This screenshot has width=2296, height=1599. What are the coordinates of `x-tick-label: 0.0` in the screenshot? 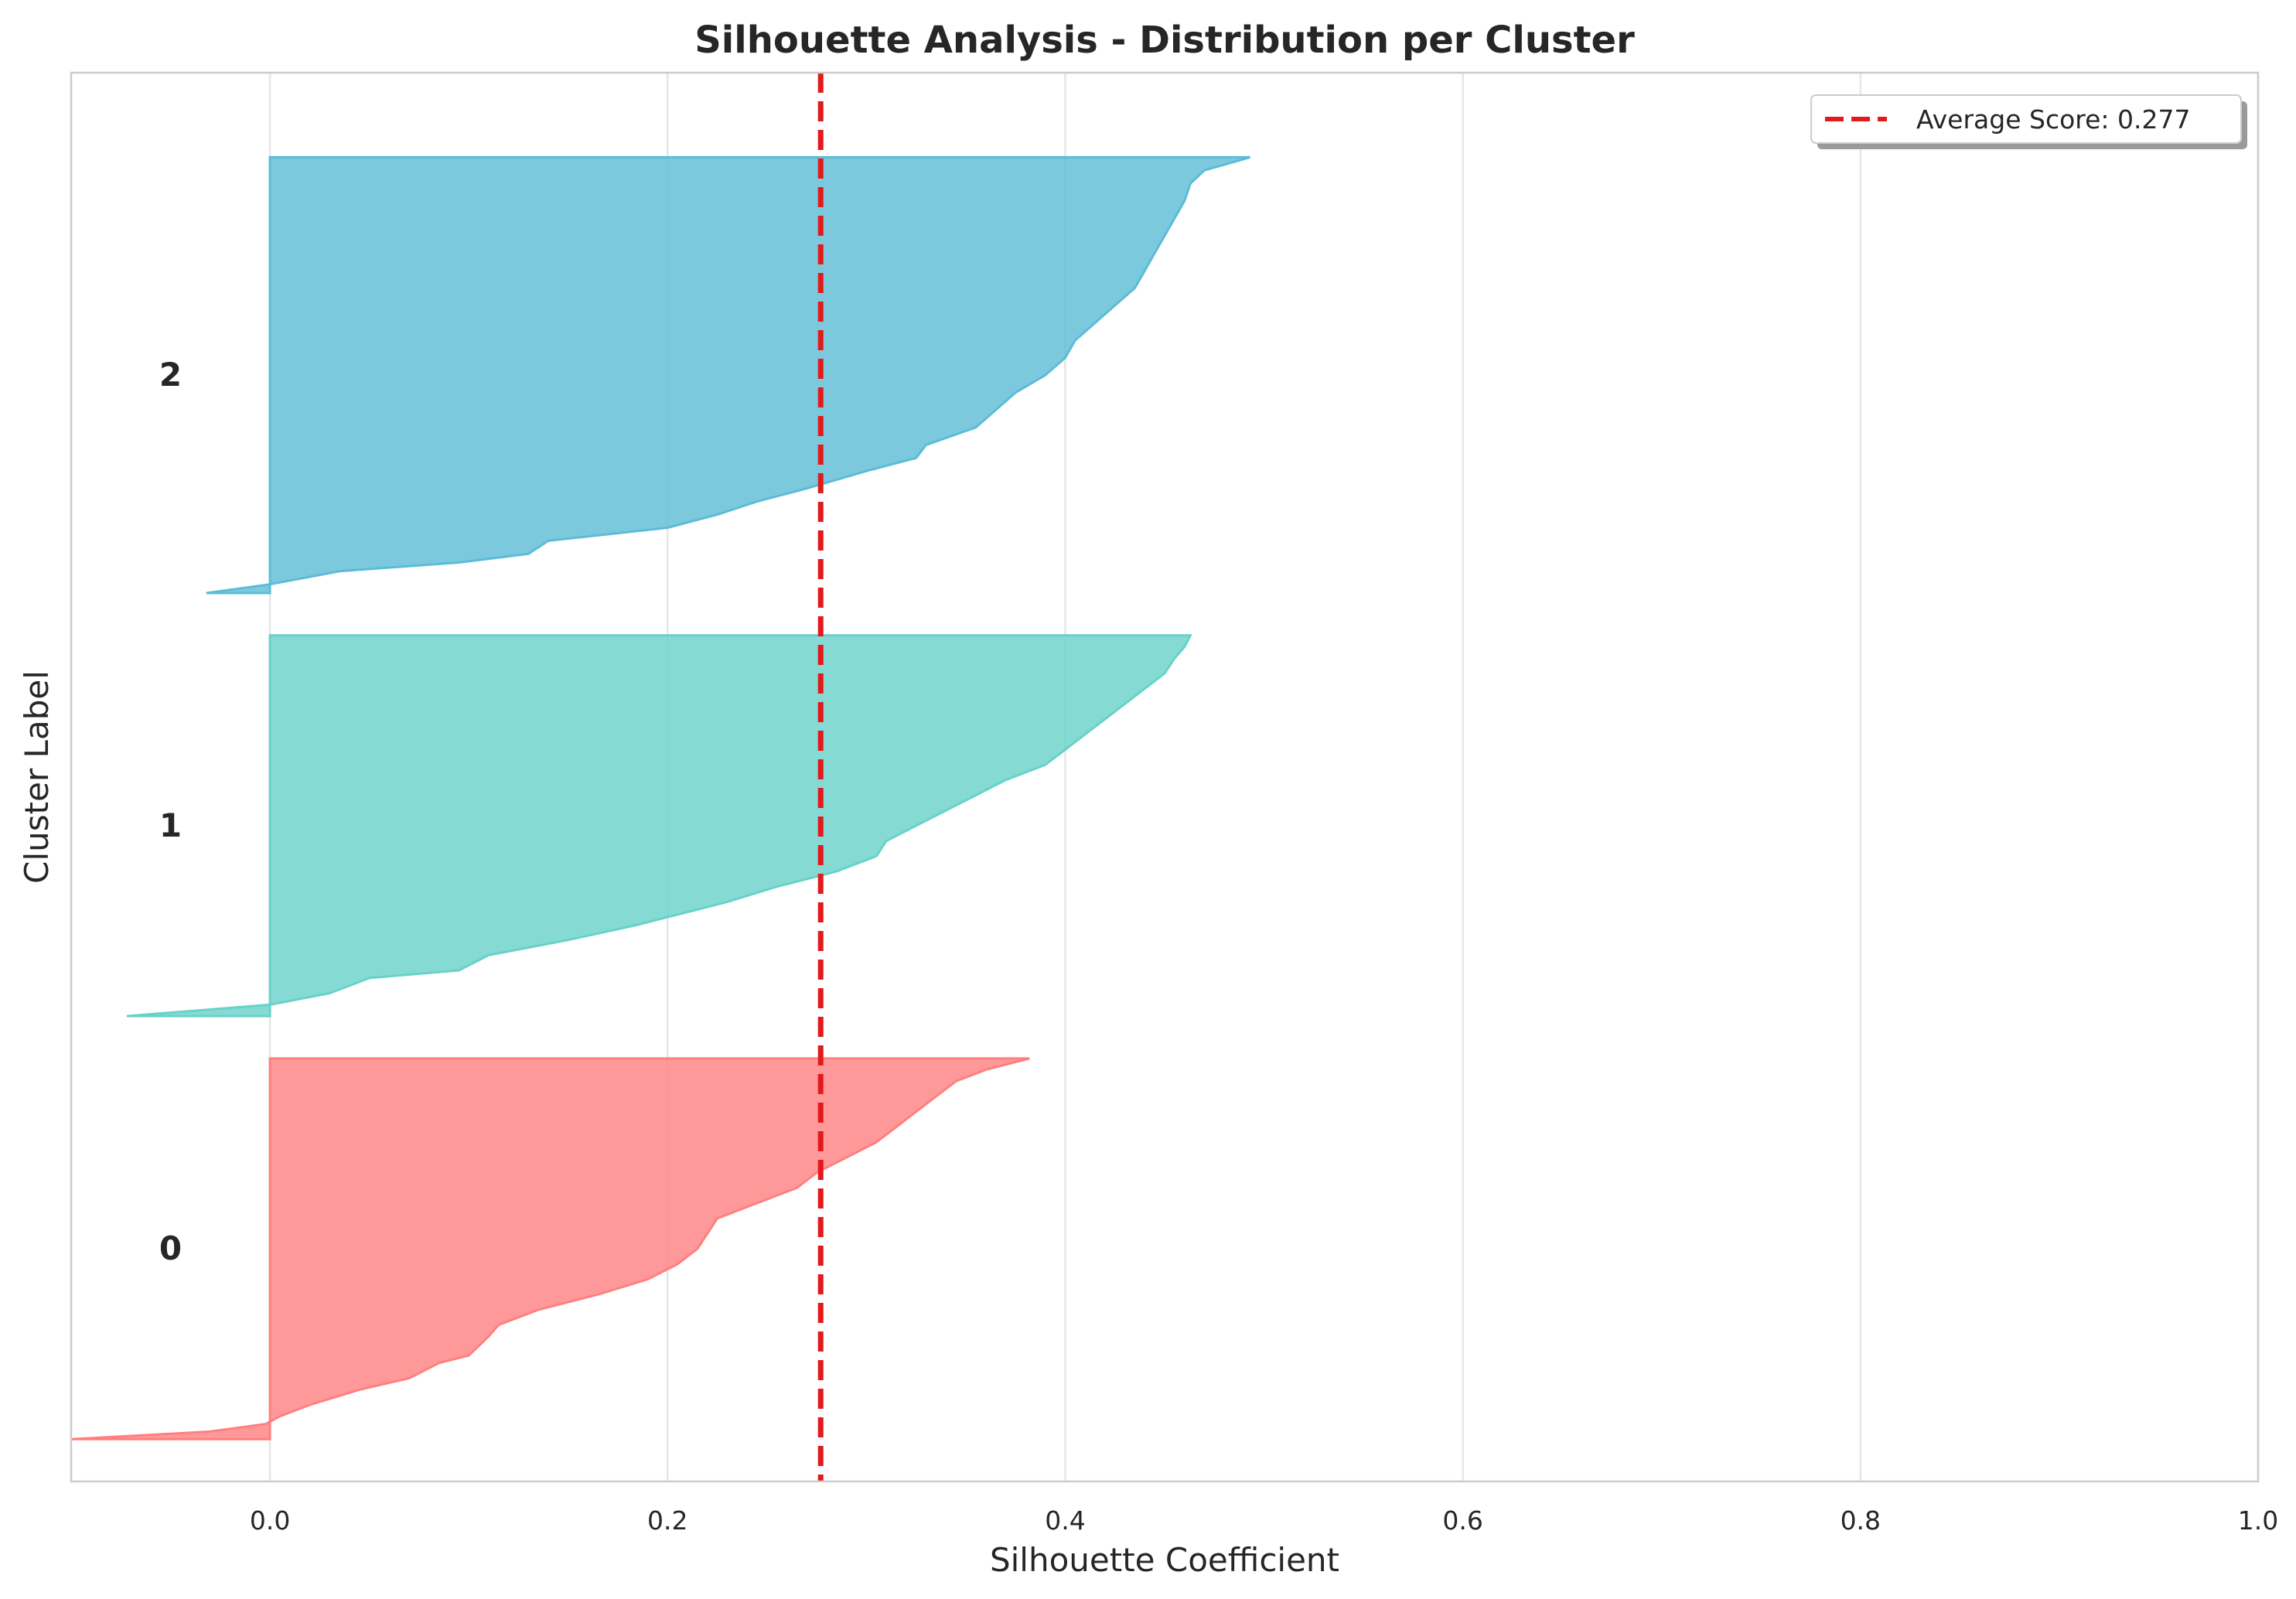 It's located at (270, 1520).